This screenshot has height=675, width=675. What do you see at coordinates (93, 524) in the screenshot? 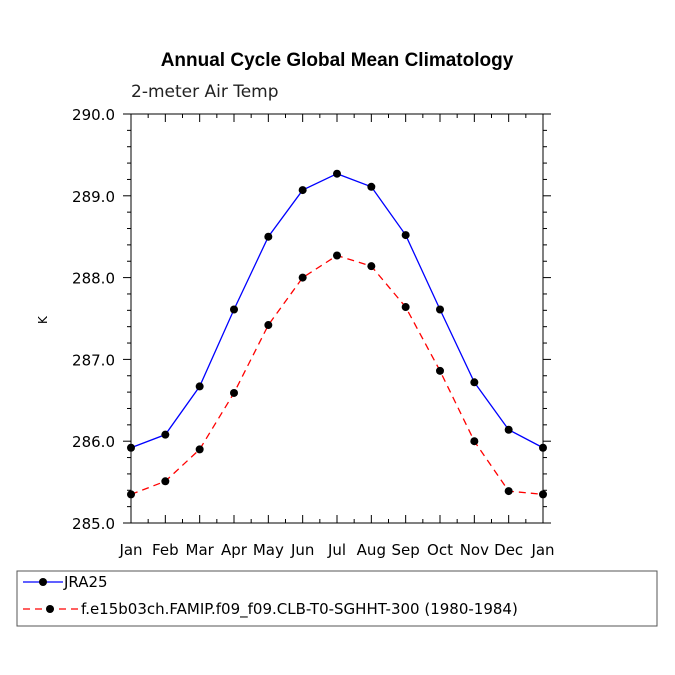
I see `y-tick-label: 285.0` at bounding box center [93, 524].